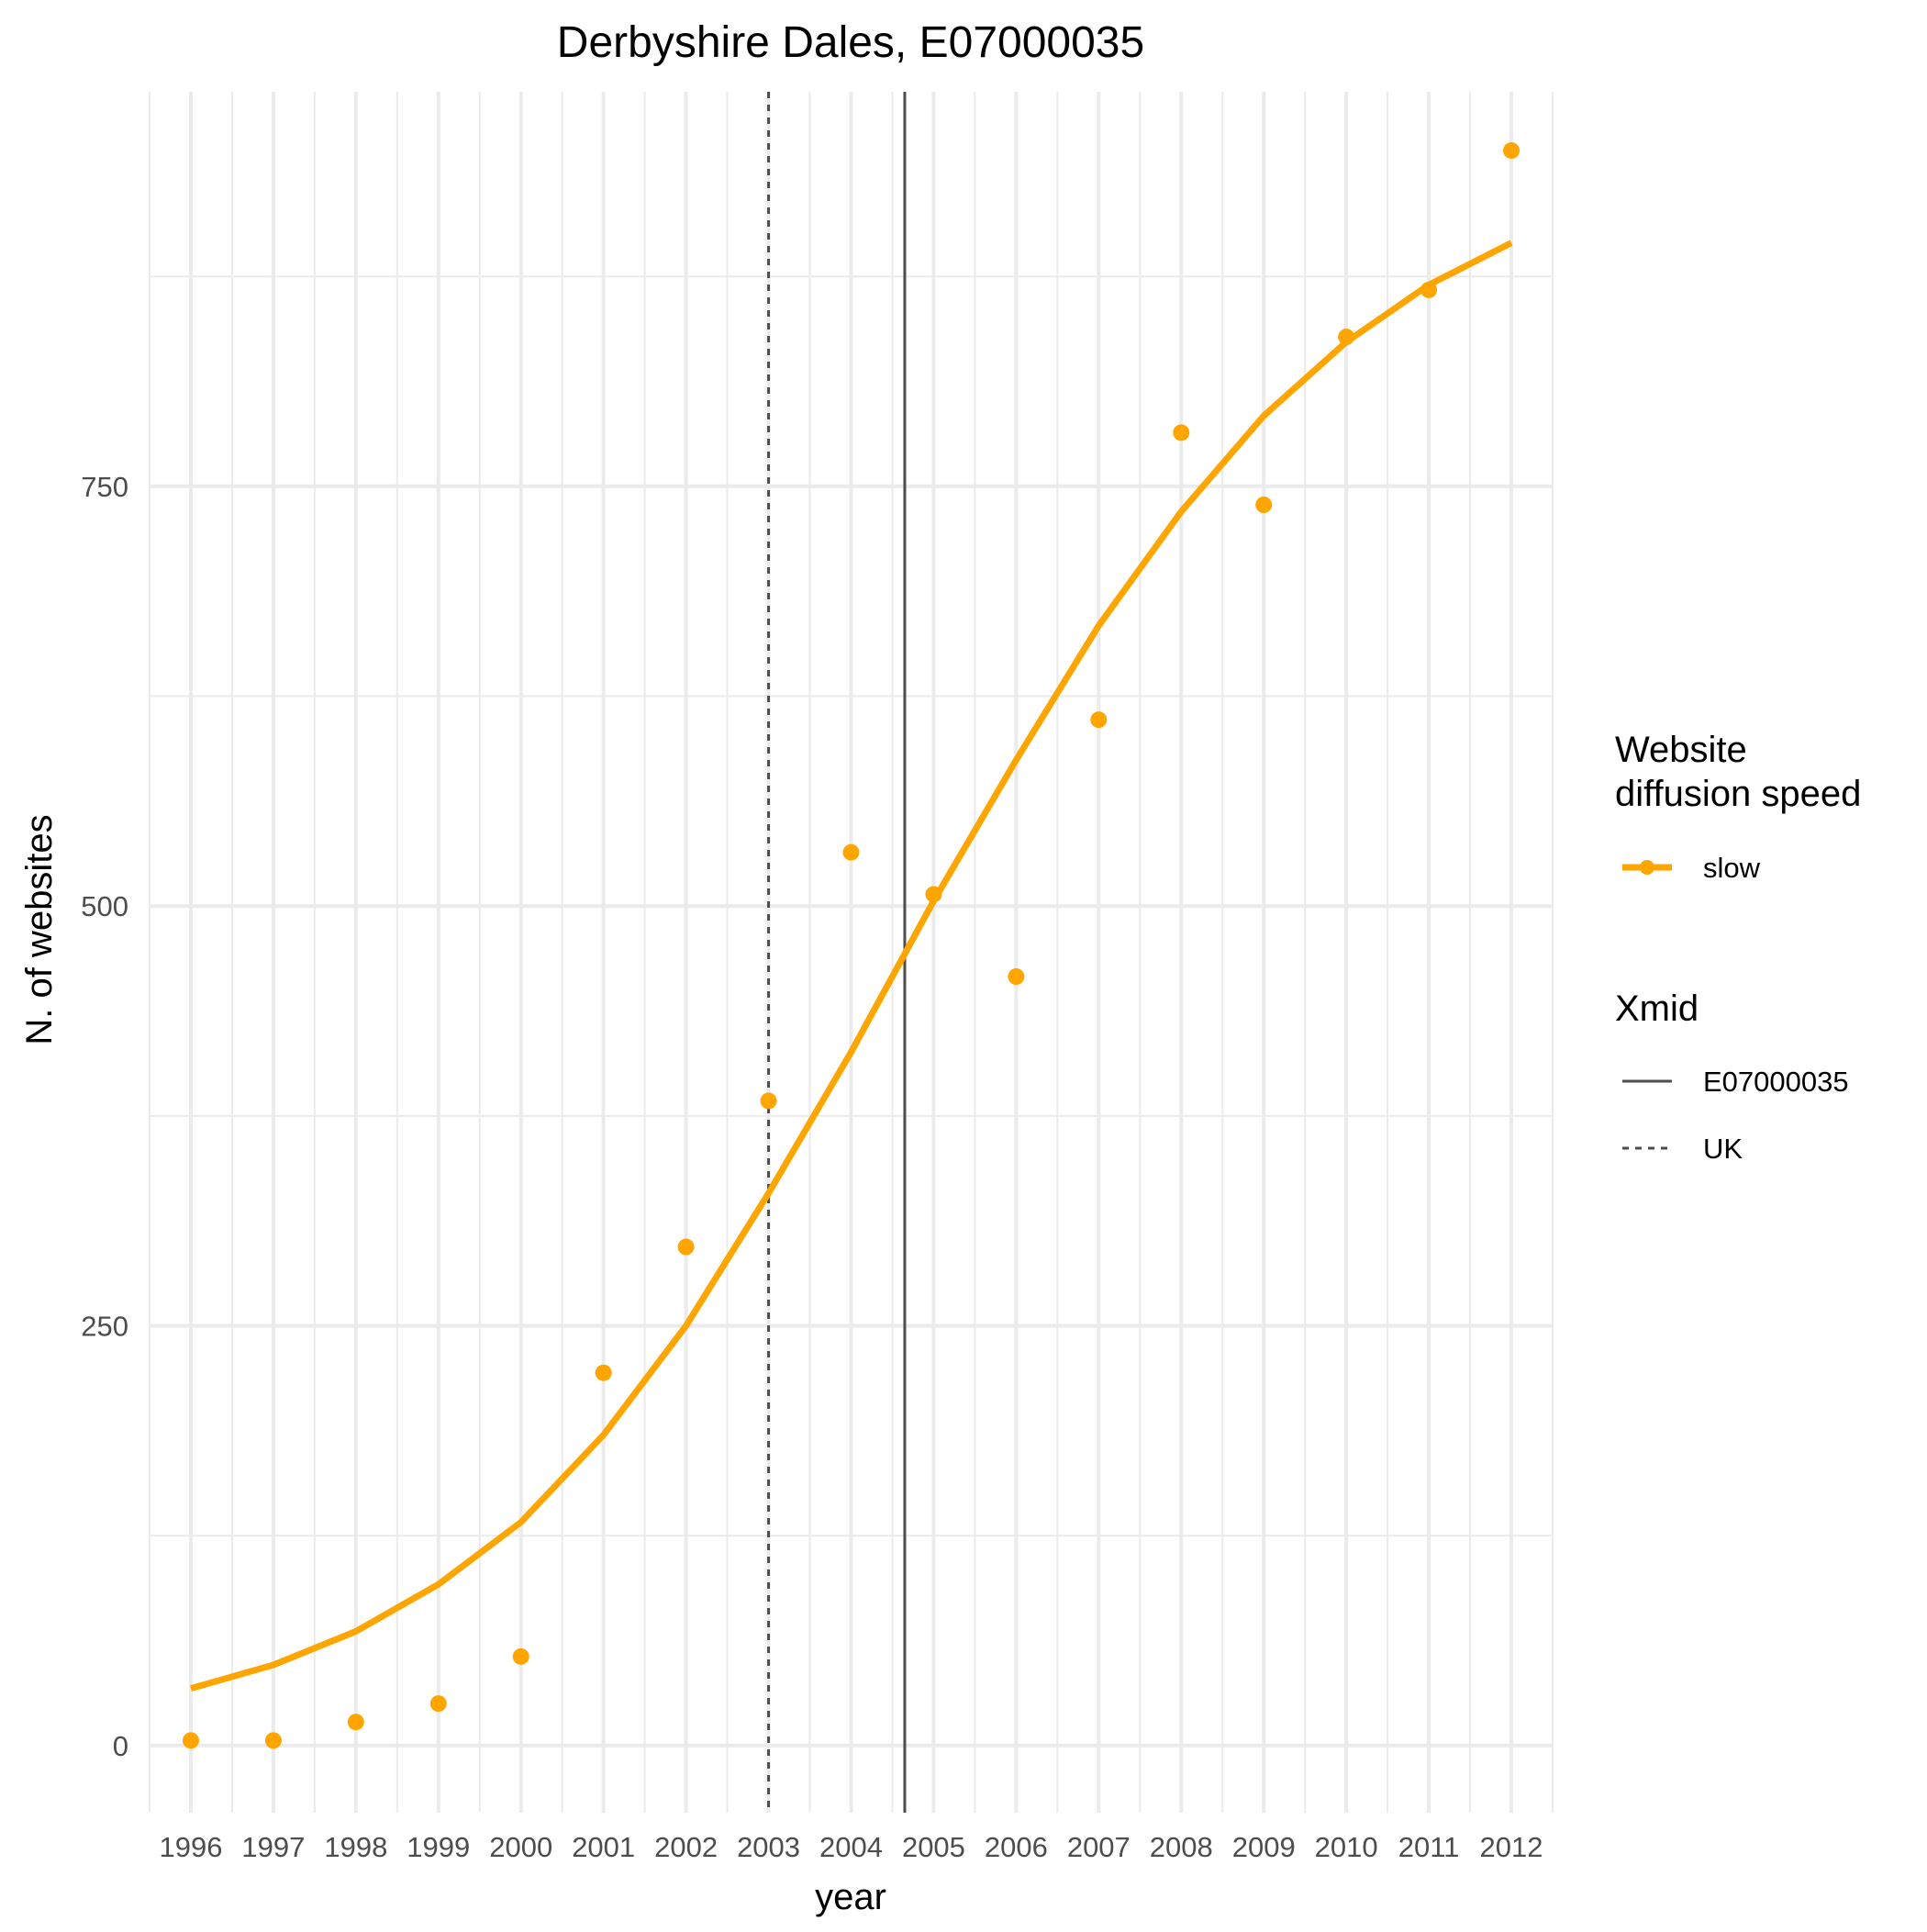  I want to click on y-tick-labels: 0 250 500 750, so click(104, 1117).